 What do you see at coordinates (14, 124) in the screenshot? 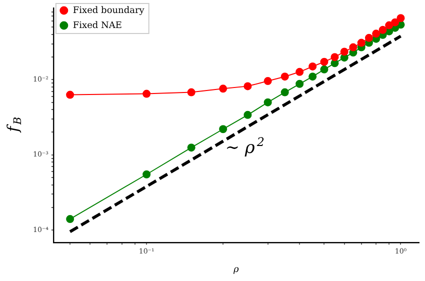
I see `y-axis-title: fB` at bounding box center [14, 124].